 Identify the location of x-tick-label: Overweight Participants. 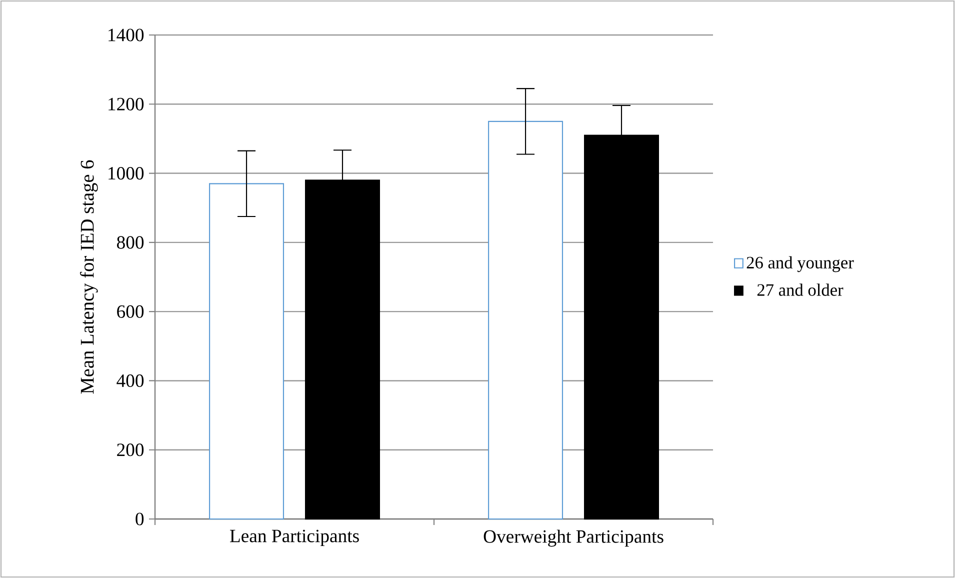
(574, 538).